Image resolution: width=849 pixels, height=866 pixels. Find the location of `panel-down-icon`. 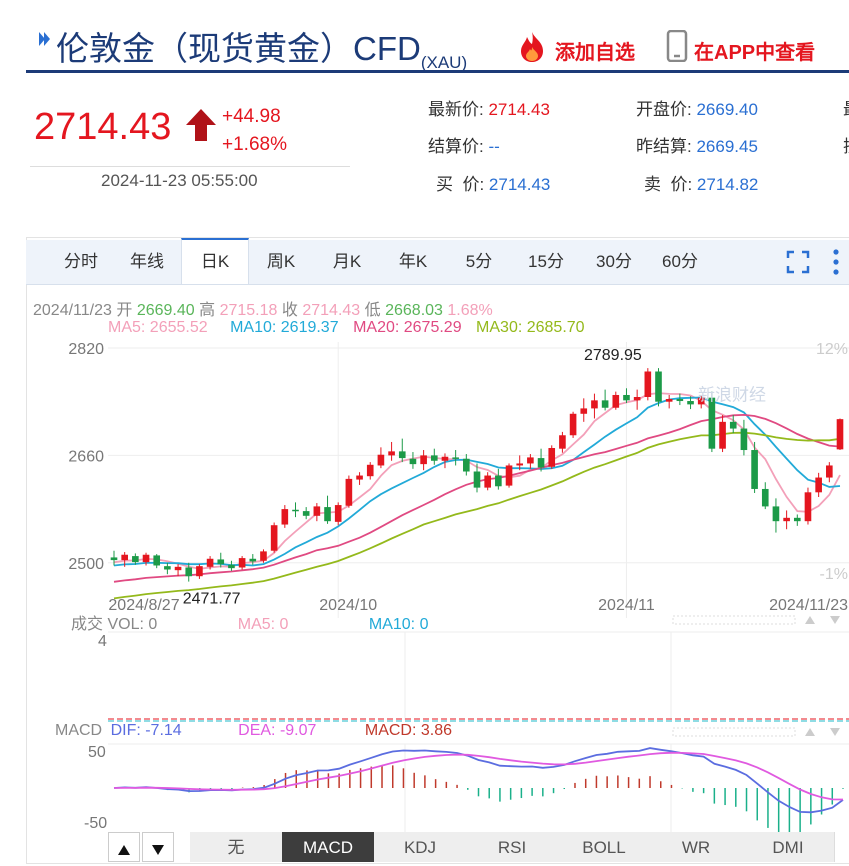

panel-down-icon is located at coordinates (835, 620).